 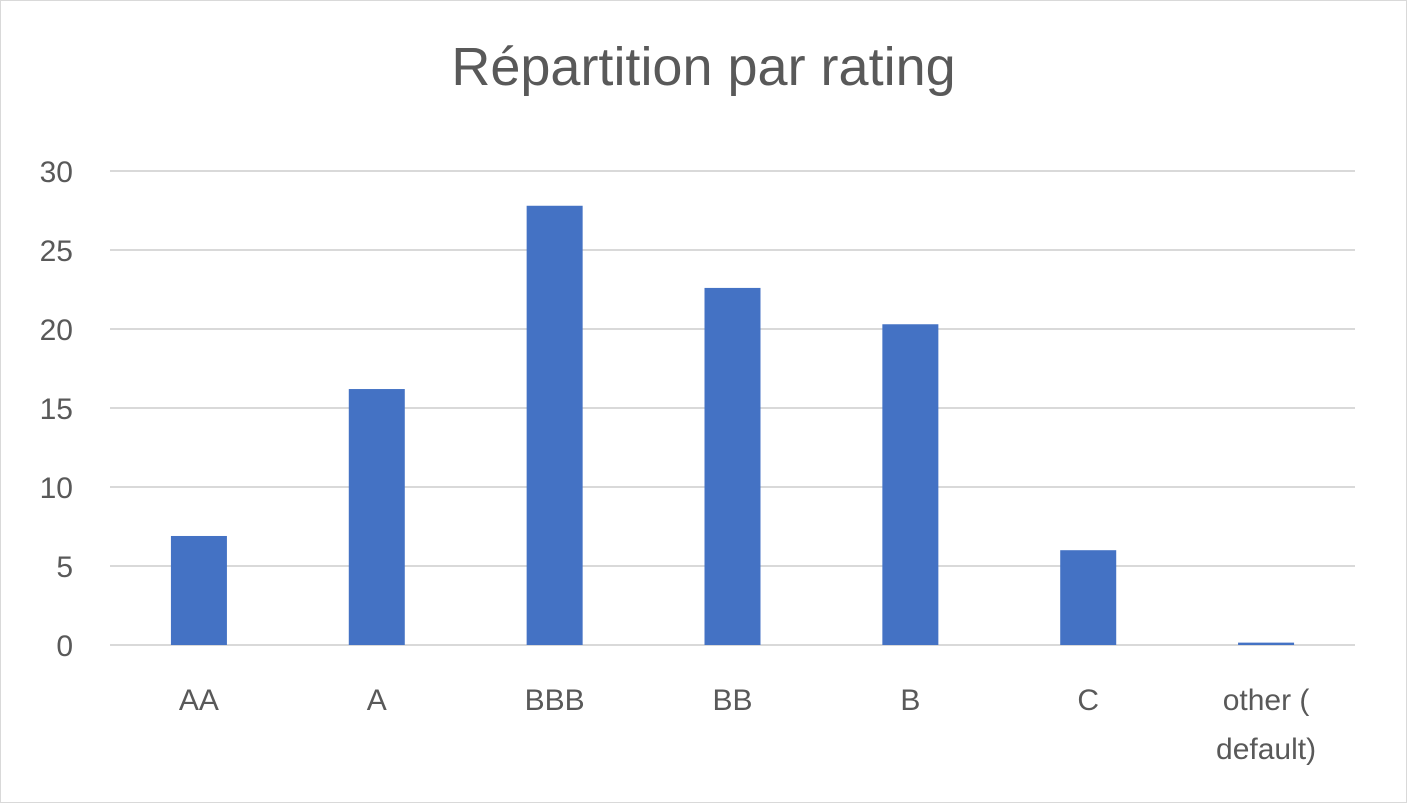 I want to click on chart-title: Répartition par rating, so click(x=703, y=67).